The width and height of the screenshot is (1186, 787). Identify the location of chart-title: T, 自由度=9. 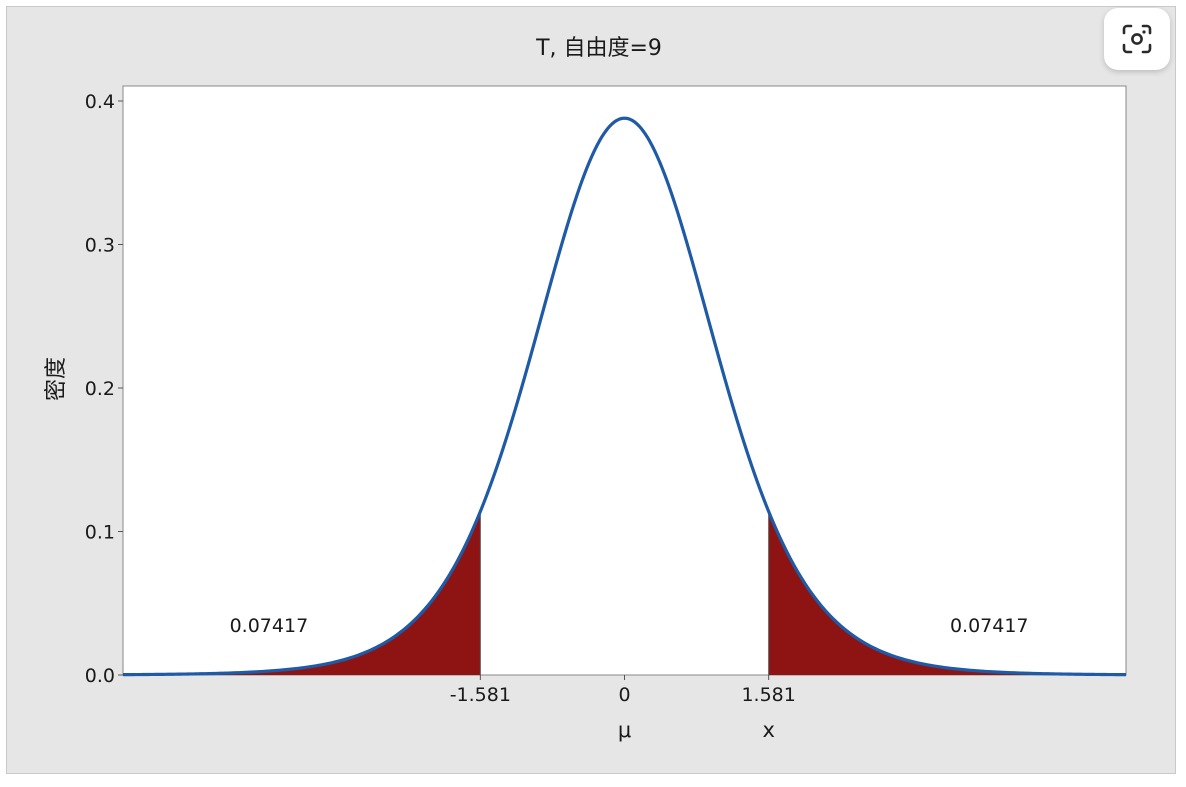
(598, 48).